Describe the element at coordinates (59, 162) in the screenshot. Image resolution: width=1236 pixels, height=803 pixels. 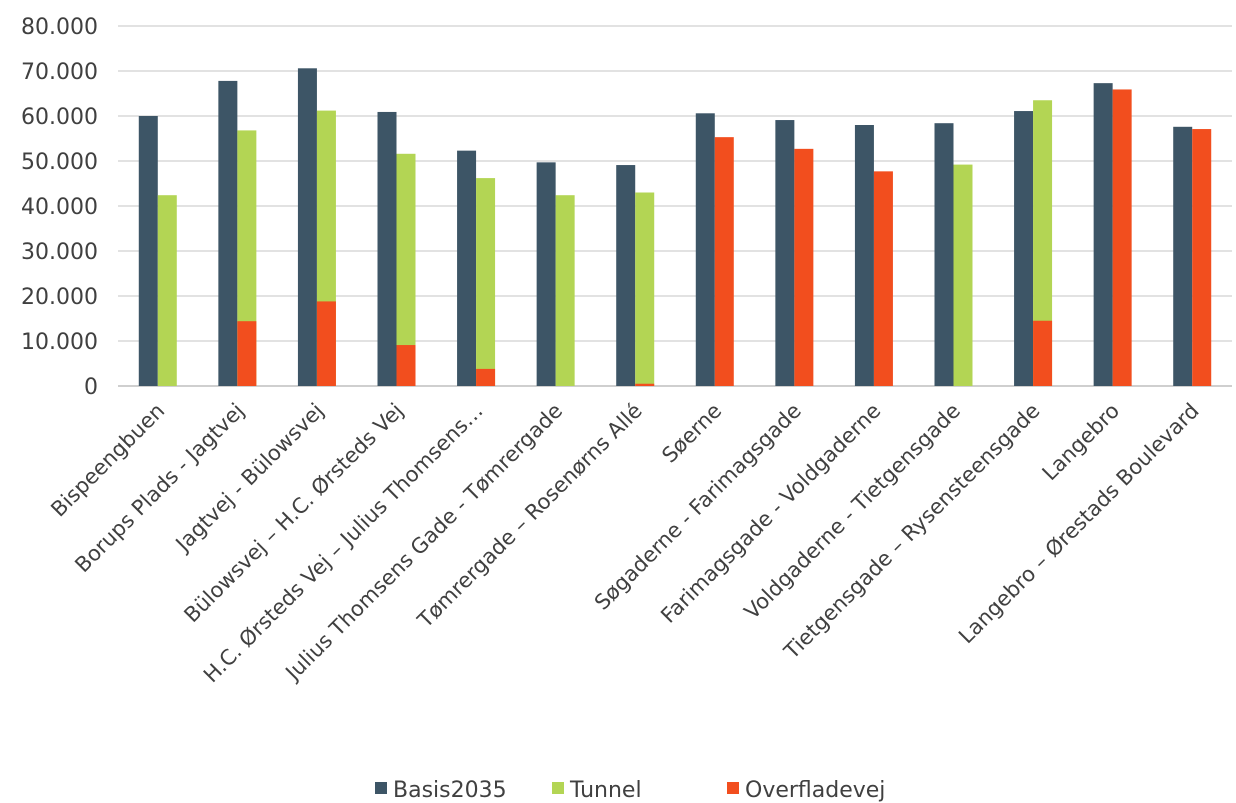
I see `y-tick-label: 50.000` at that location.